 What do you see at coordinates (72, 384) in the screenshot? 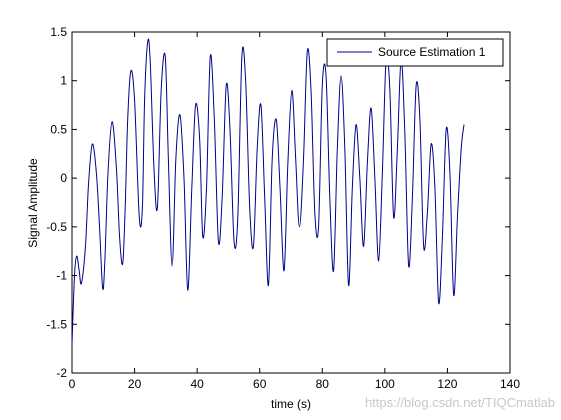
I see `x-tick-label: 0` at bounding box center [72, 384].